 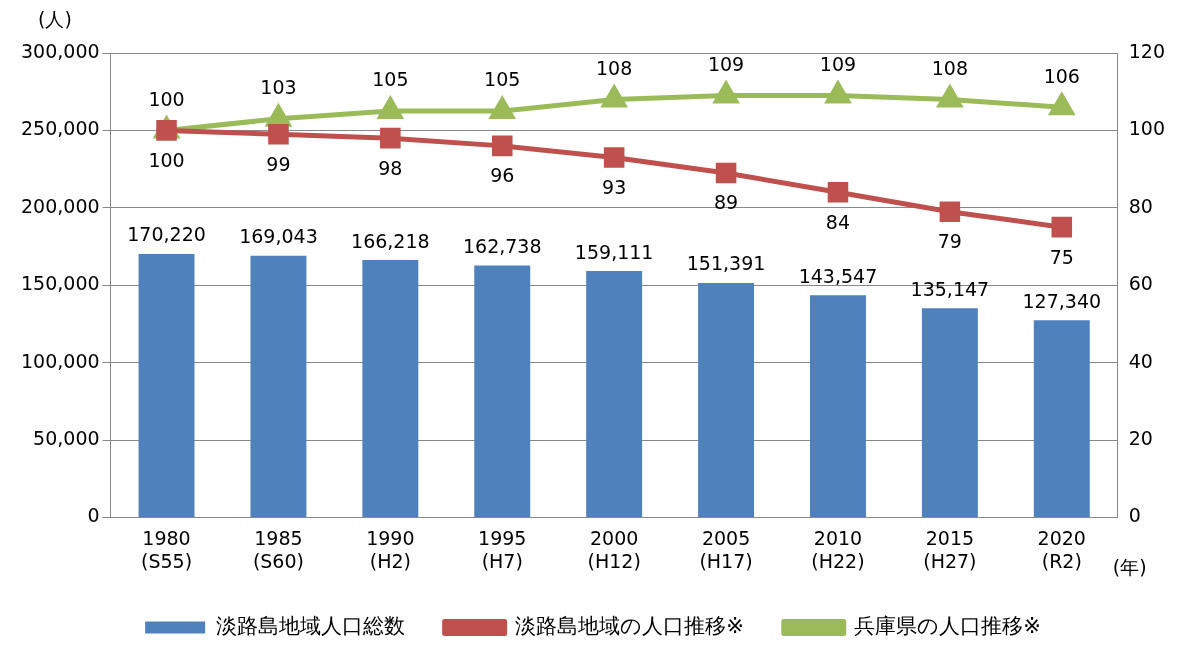 What do you see at coordinates (60, 283) in the screenshot?
I see `y-tick-label: 150,000` at bounding box center [60, 283].